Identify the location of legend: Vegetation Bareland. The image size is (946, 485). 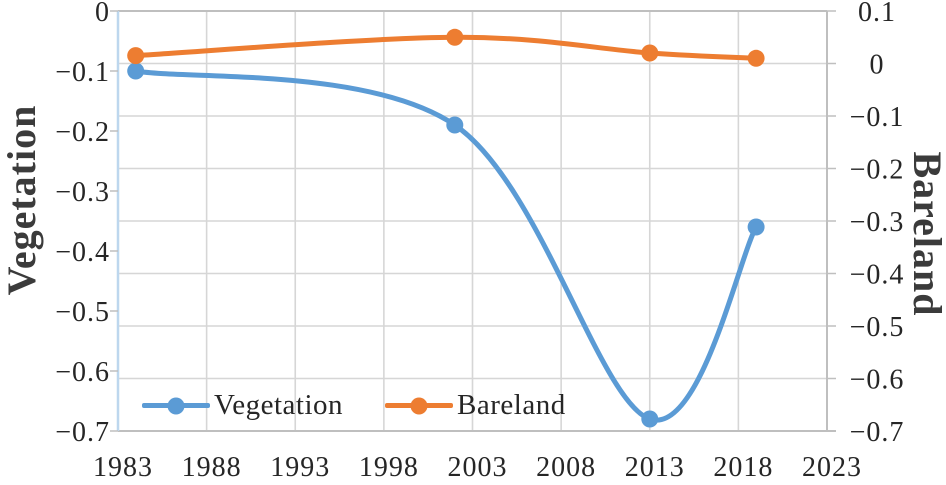
(354, 405).